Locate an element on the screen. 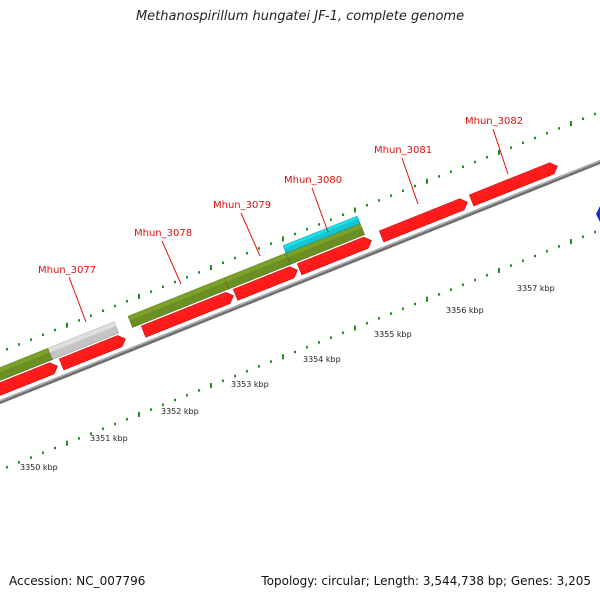 The height and width of the screenshot is (600, 600). forward-cds-arrow is located at coordinates (29, 379).